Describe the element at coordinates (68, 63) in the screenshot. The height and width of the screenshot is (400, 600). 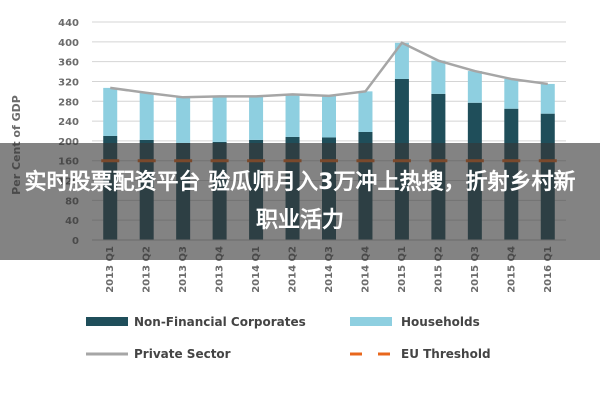
I see `y-tick-label: 360` at that location.